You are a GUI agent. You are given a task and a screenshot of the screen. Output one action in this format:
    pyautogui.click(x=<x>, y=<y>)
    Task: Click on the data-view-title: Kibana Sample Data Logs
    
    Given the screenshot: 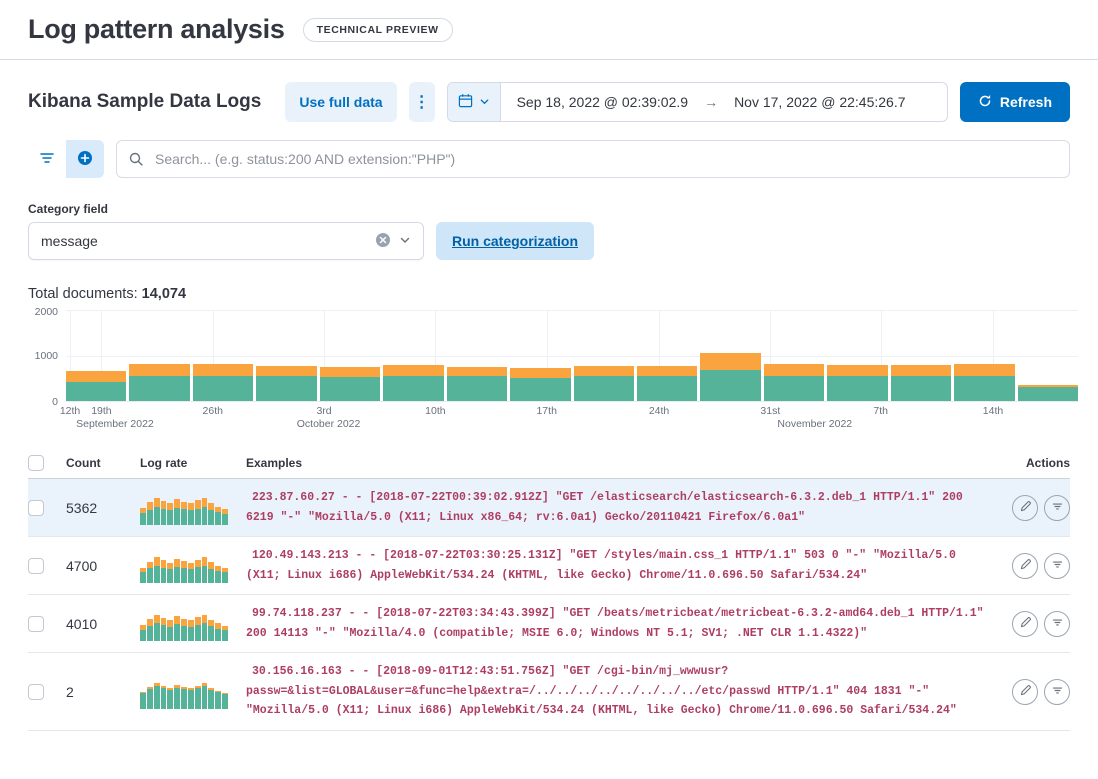 What is the action you would take?
    pyautogui.click(x=145, y=101)
    